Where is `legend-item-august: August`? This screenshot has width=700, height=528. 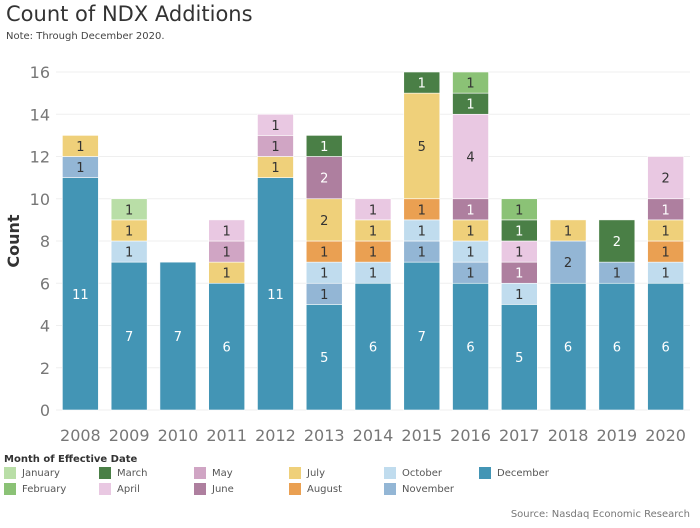 legend-item-august: August is located at coordinates (315, 489).